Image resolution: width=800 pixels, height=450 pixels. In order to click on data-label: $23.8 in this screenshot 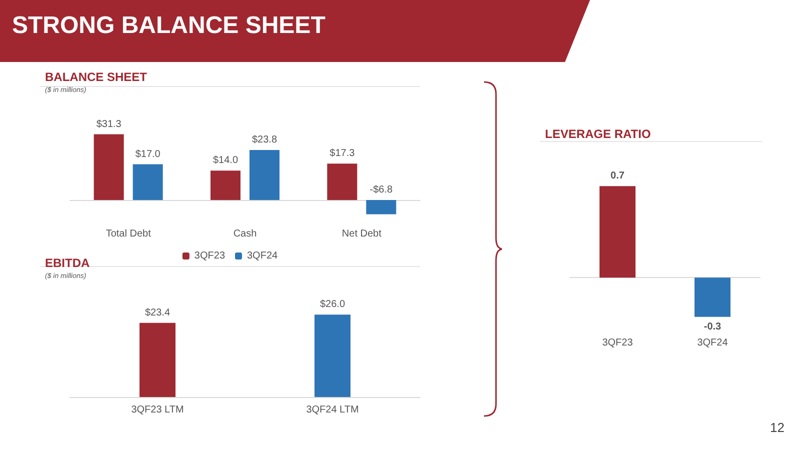, I will do `click(265, 140)`.